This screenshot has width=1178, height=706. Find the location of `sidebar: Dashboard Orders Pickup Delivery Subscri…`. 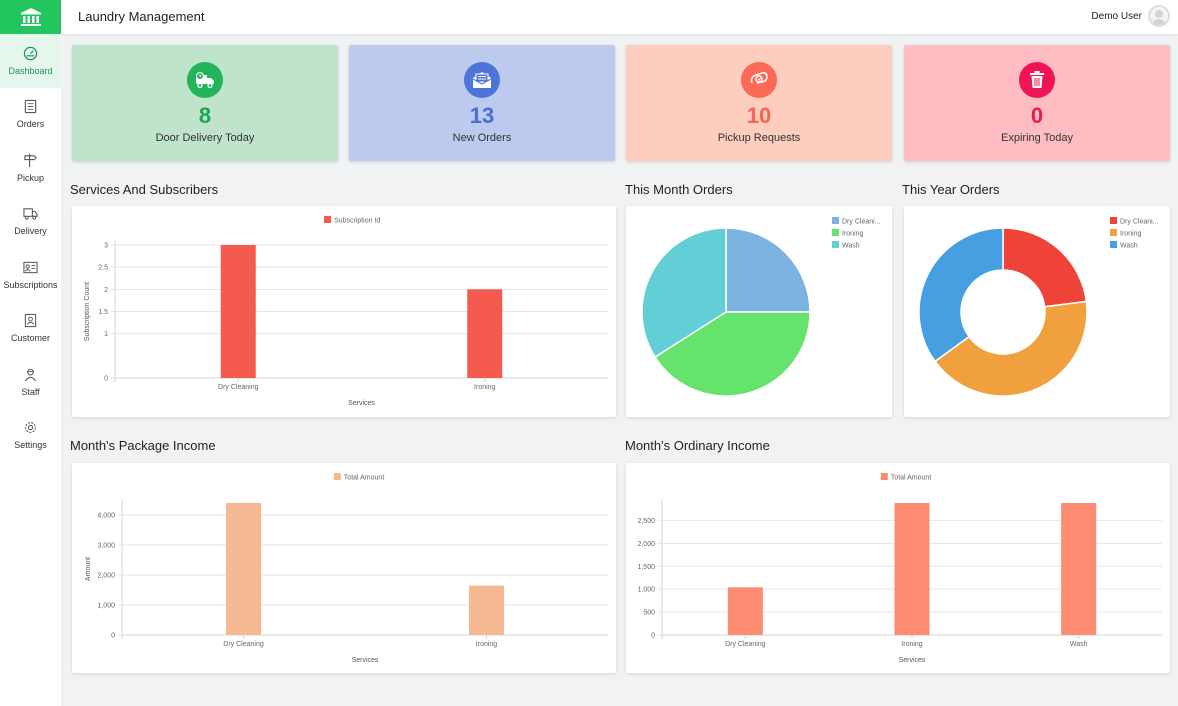

sidebar: Dashboard Orders Pickup Delivery Subscri… is located at coordinates (30, 370).